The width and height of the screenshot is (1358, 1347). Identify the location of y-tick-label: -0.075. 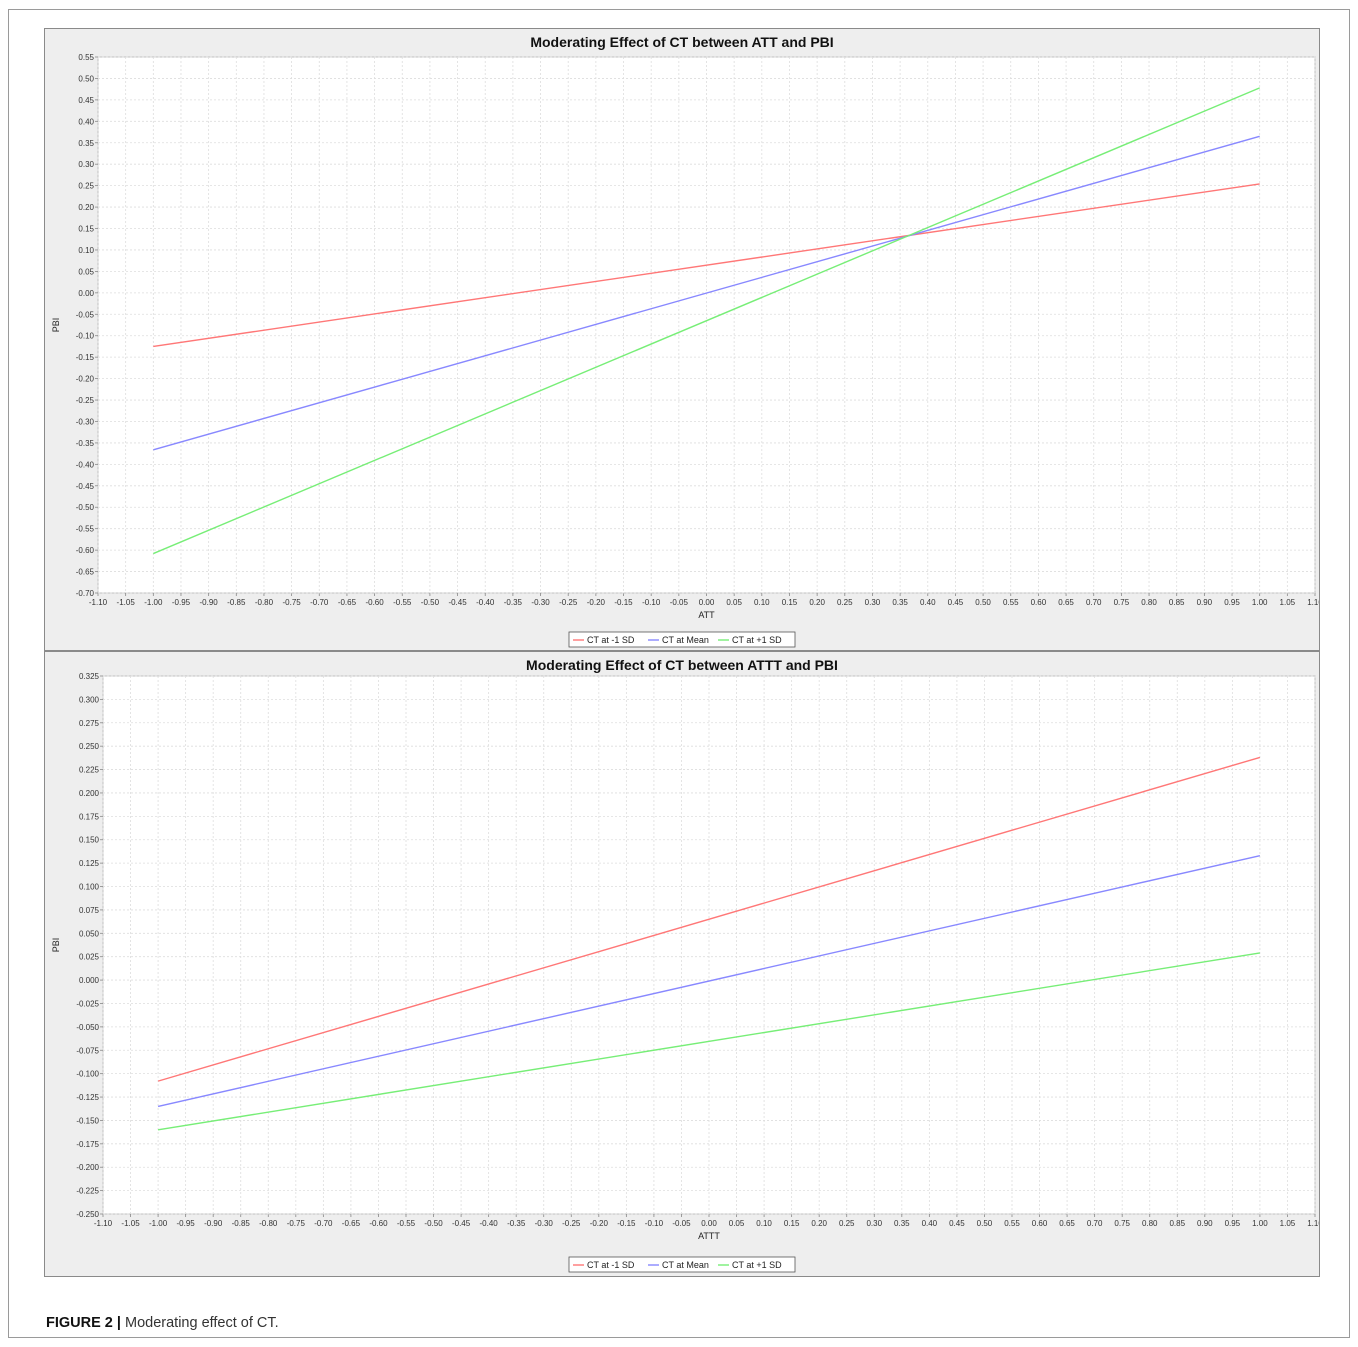
(87, 1050).